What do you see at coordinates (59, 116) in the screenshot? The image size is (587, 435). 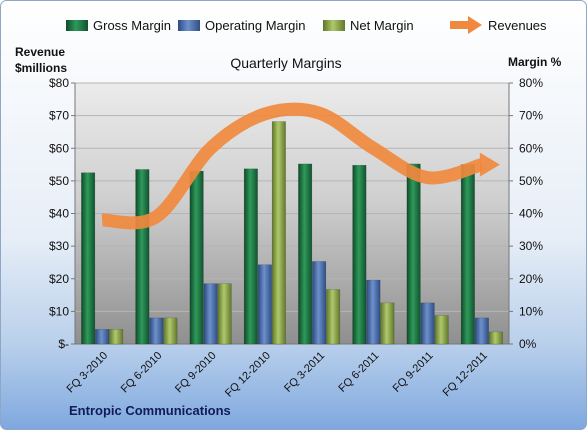 I see `left-tick-label: $70` at bounding box center [59, 116].